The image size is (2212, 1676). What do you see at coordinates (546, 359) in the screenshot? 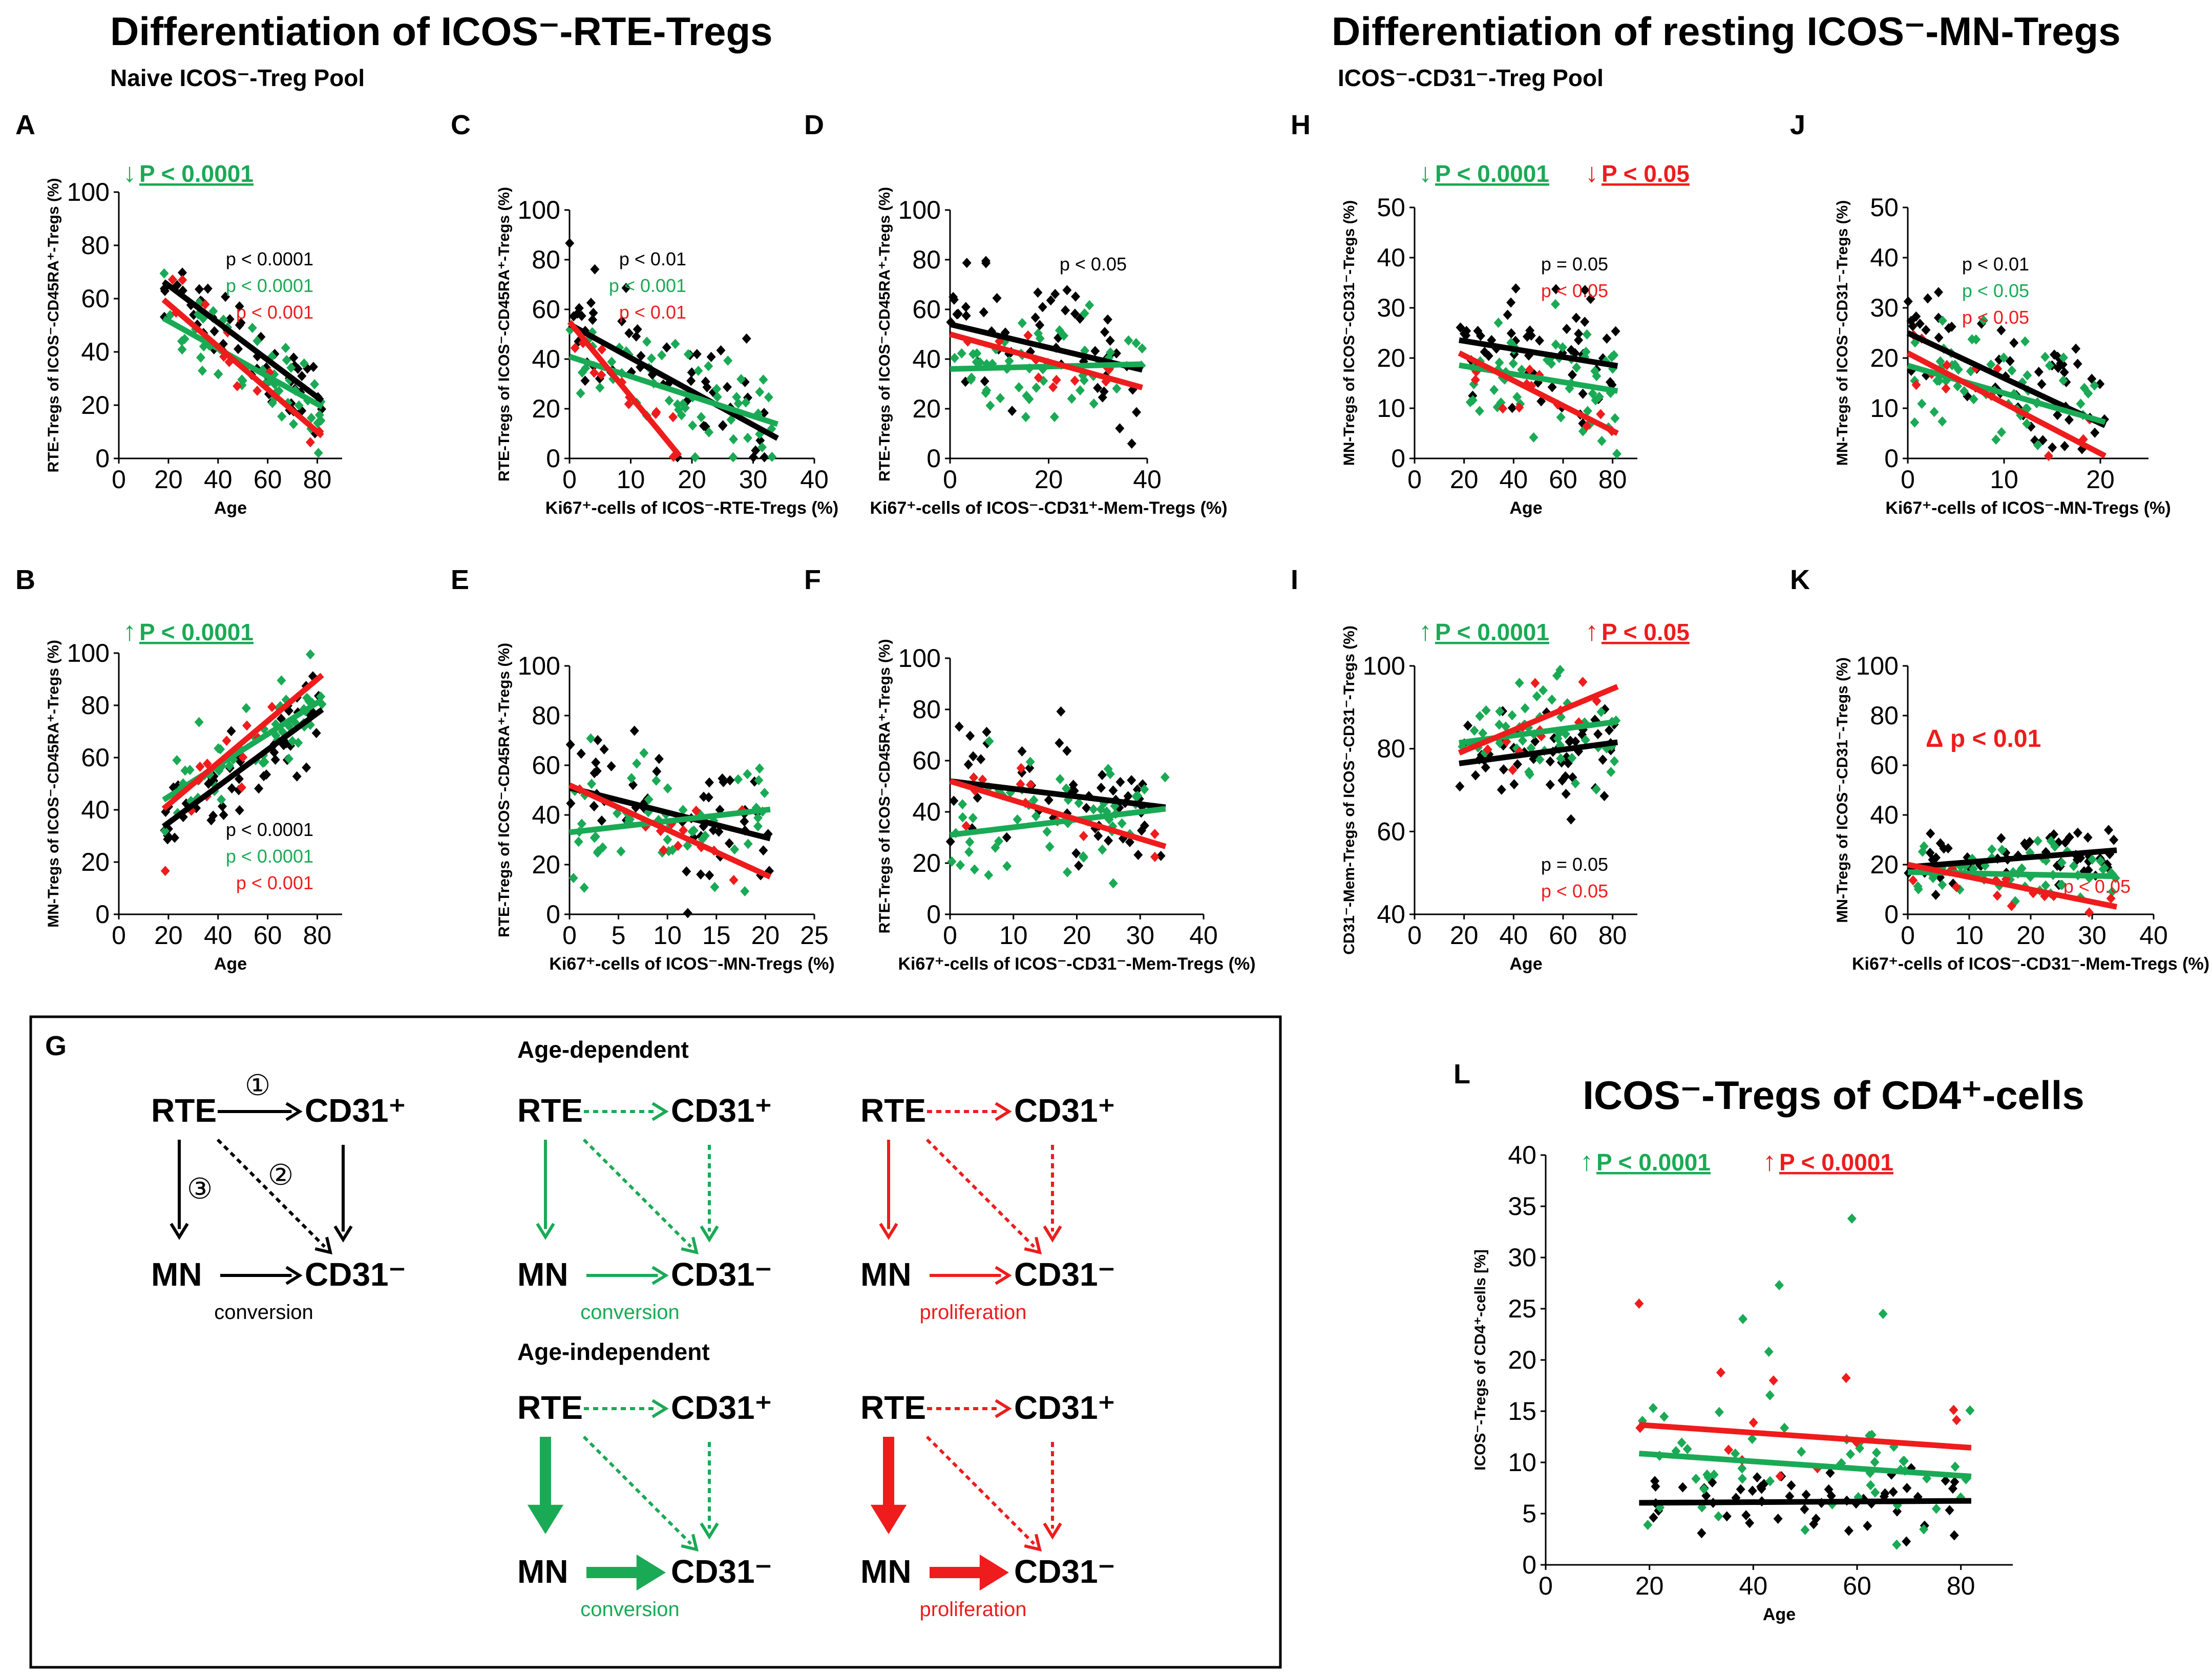
I see `y-tick-label: 40` at bounding box center [546, 359].